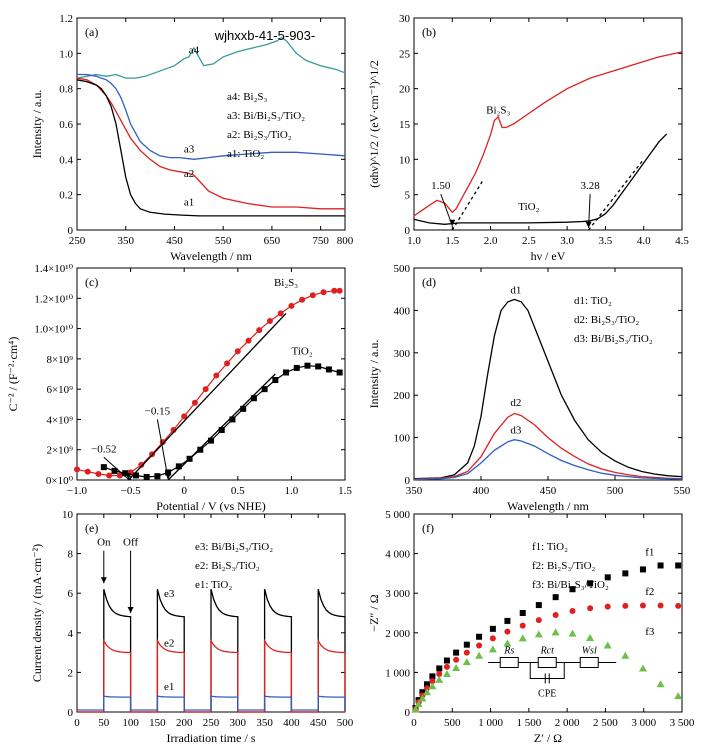 Image resolution: width=703 pixels, height=752 pixels. I want to click on legend-entry: d3: Bi/Bi₂S₃/TiO₂, so click(613, 339).